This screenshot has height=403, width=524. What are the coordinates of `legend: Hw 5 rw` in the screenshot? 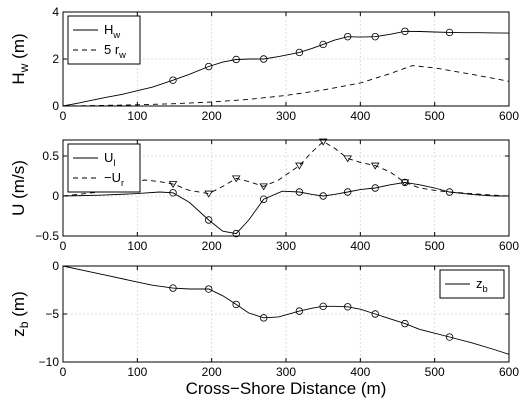 It's located at (104, 40).